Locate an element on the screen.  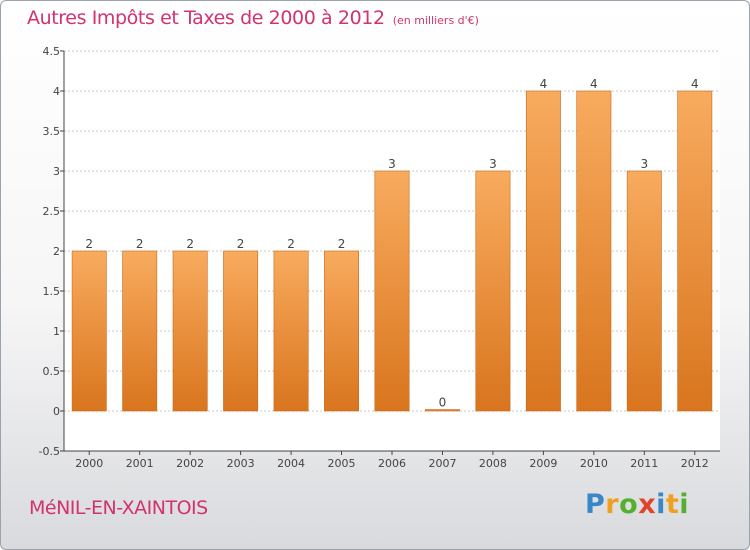
y-tick-label: 3.5 is located at coordinates (52, 131).